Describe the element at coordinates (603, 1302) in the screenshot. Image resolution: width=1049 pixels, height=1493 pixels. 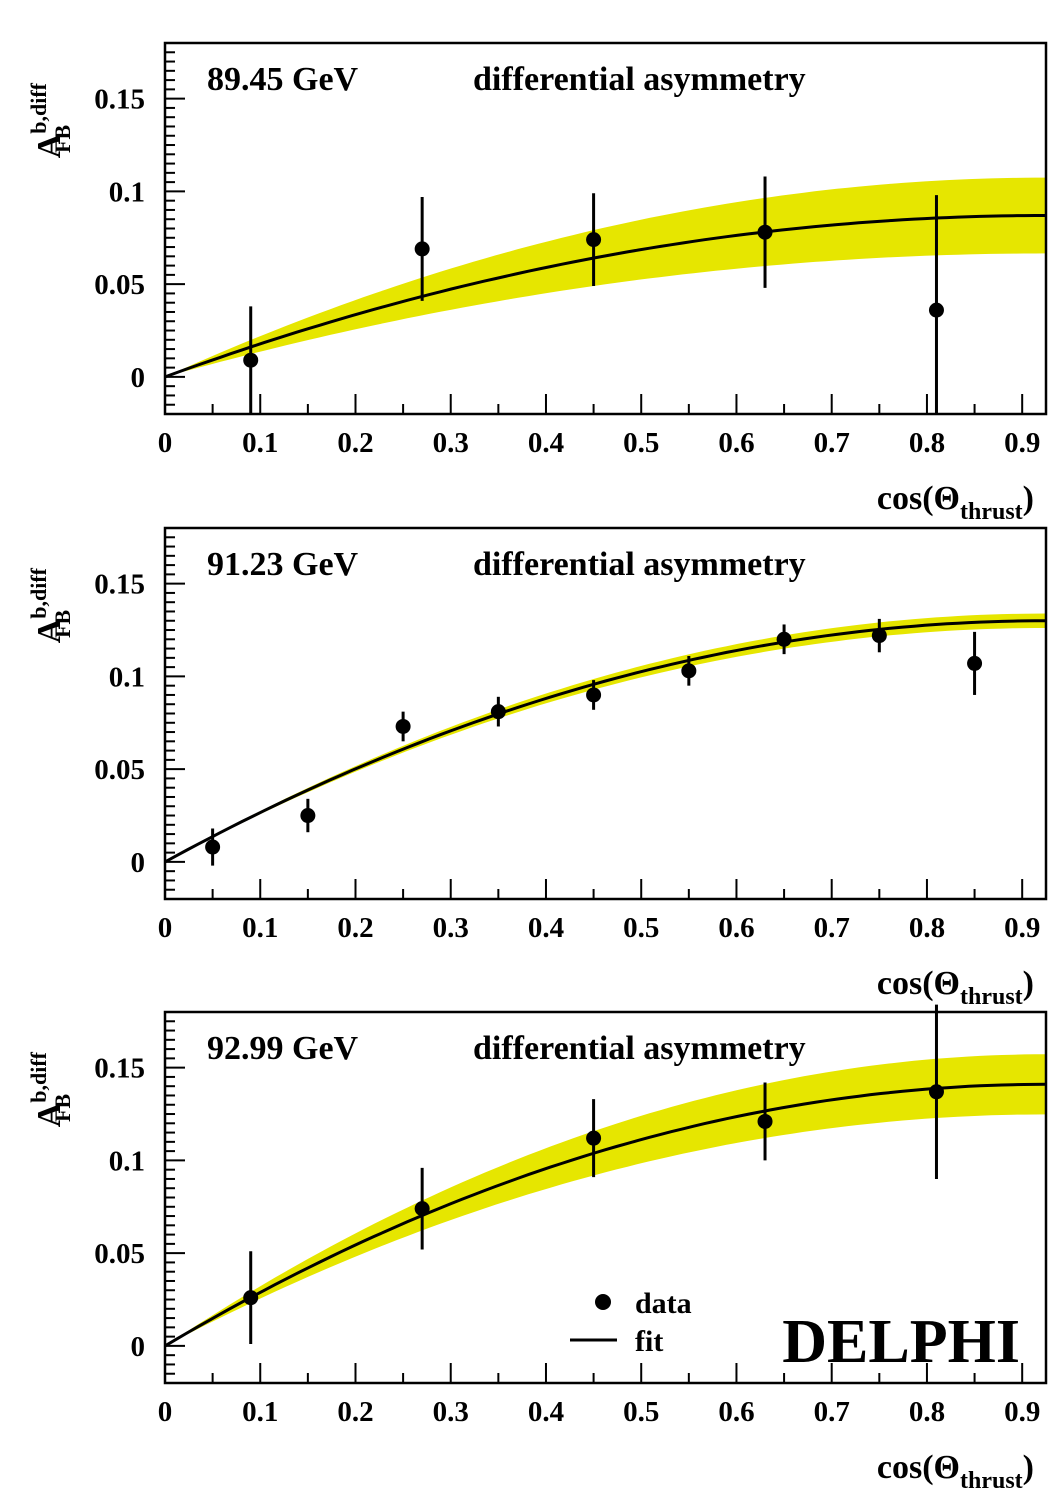
I see `legend-data-marker` at that location.